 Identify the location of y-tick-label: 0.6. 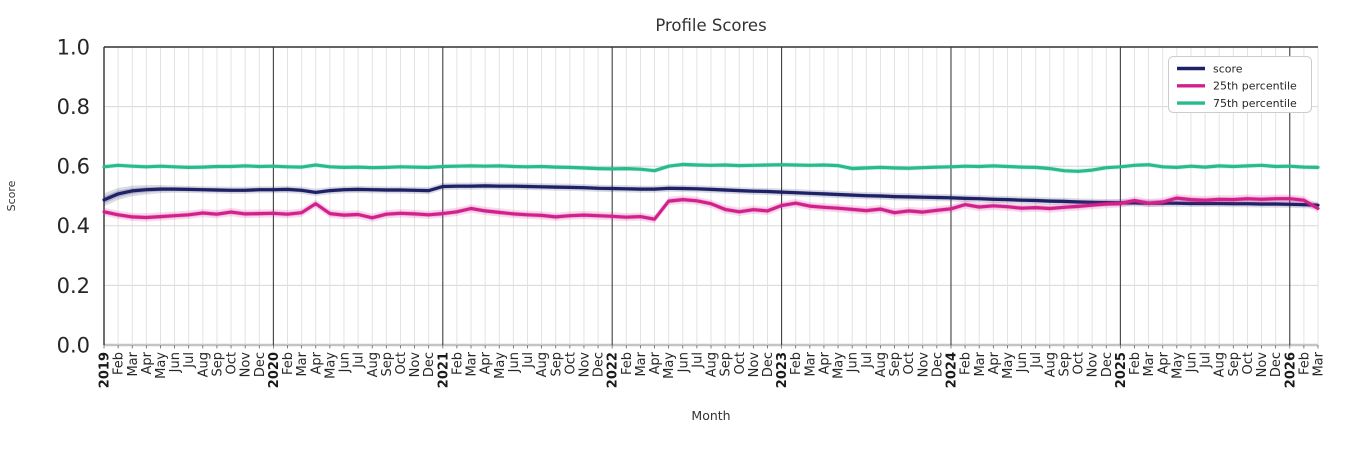
(73, 167).